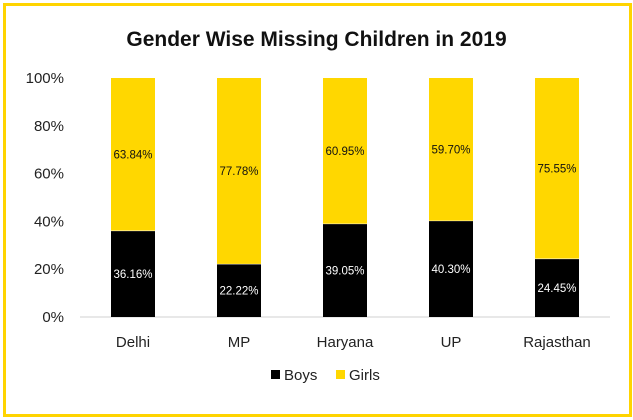 The width and height of the screenshot is (633, 420). What do you see at coordinates (300, 375) in the screenshot?
I see `legend-label-boys: Boys` at bounding box center [300, 375].